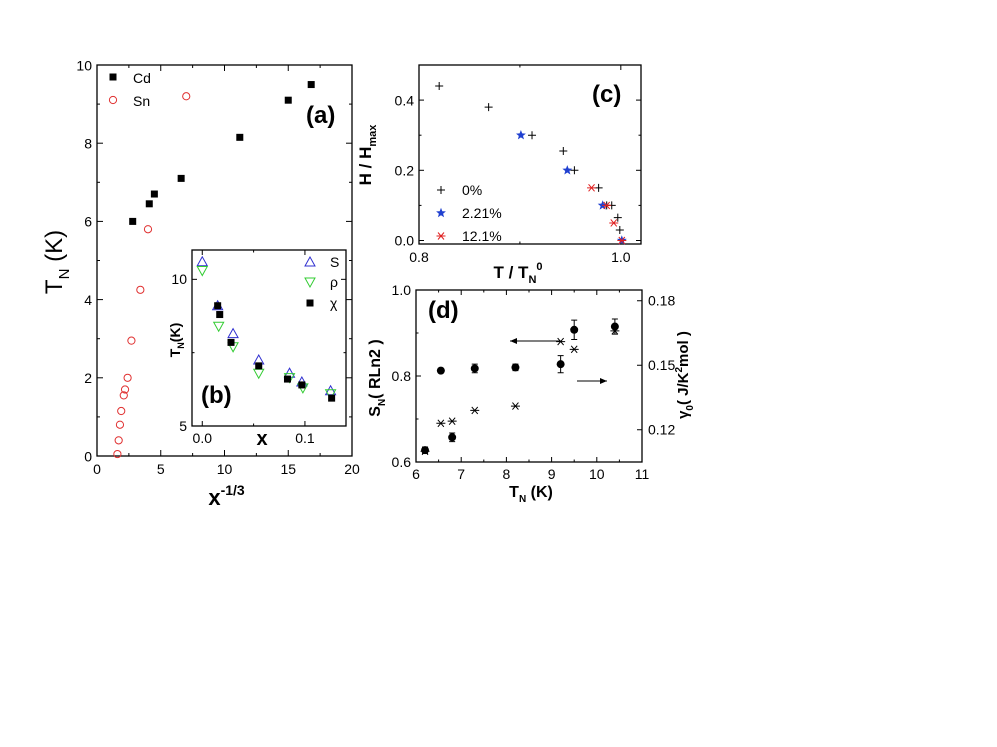 This screenshot has height=747, width=997. I want to click on legend-label-b-1: ρ, so click(334, 282).